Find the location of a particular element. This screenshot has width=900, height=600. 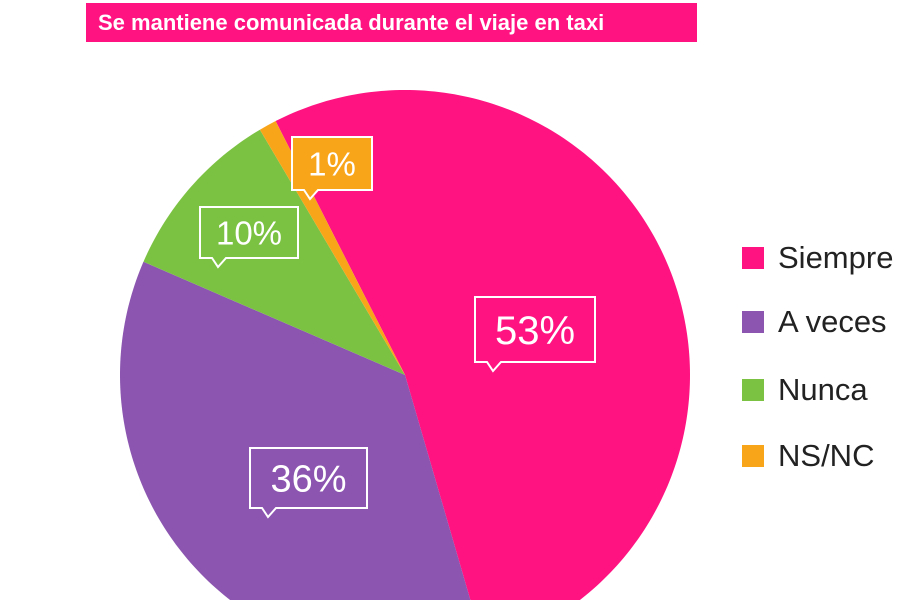

data-label-53pct: 53% is located at coordinates (535, 334).